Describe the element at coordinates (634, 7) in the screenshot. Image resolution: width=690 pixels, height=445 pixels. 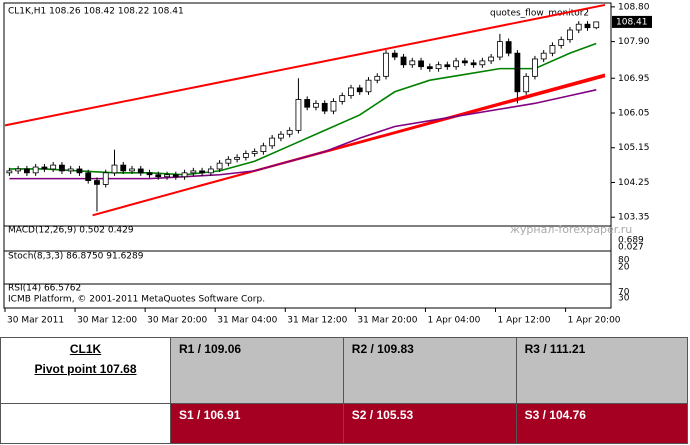
I see `y-tick-label: 108.80` at that location.